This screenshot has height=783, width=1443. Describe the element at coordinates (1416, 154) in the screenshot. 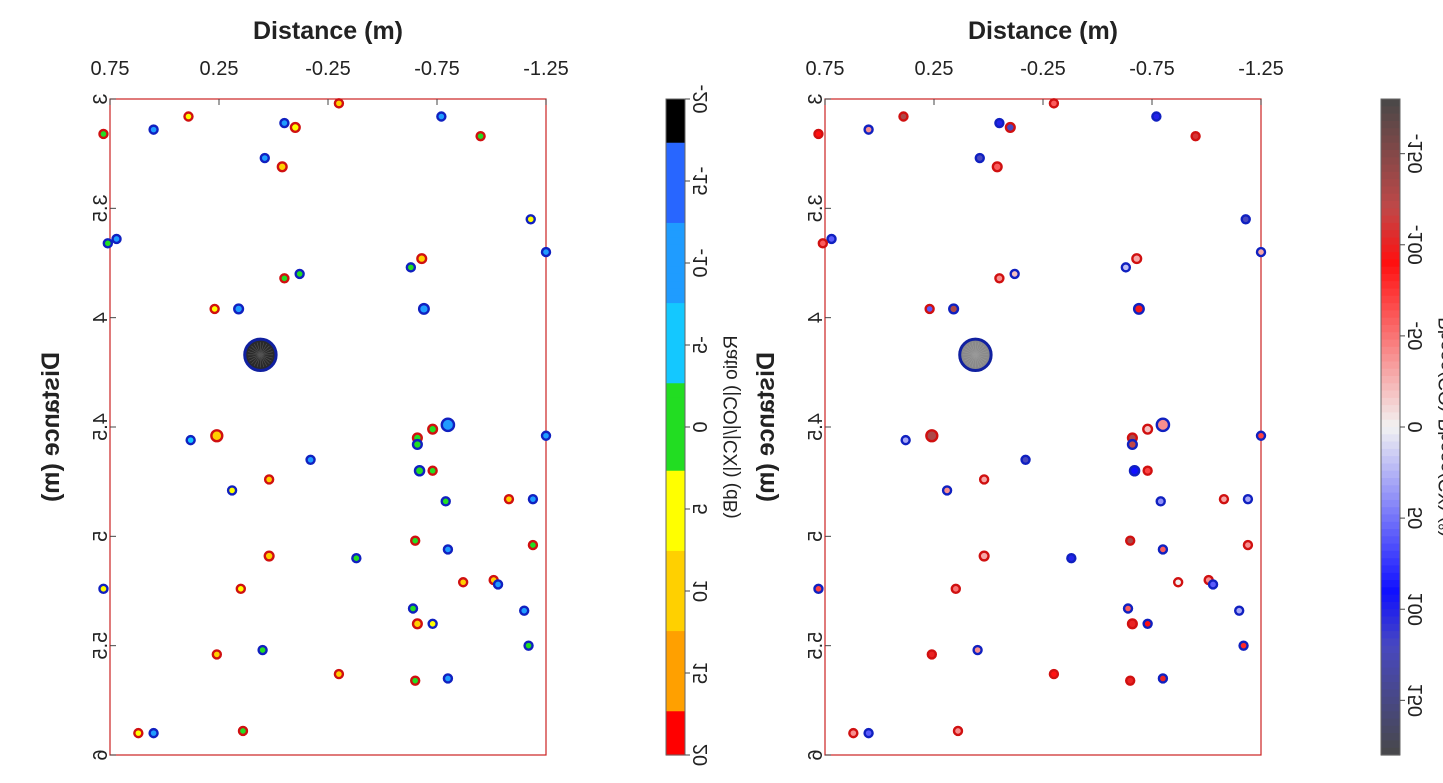

I see `phase-colorbar-tick-label: -150` at that location.